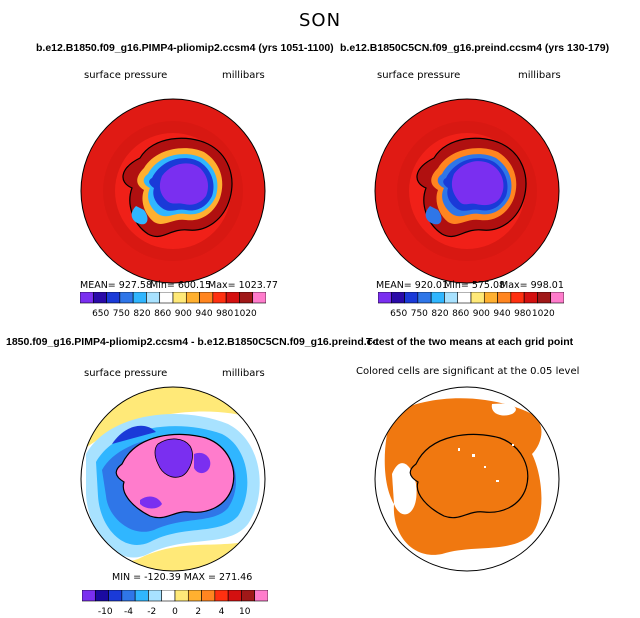 This screenshot has width=640, height=618. What do you see at coordinates (471, 305) in the screenshot?
I see `panel2-colorbar: 650 750 820 860 900 940 980 1020` at bounding box center [471, 305].